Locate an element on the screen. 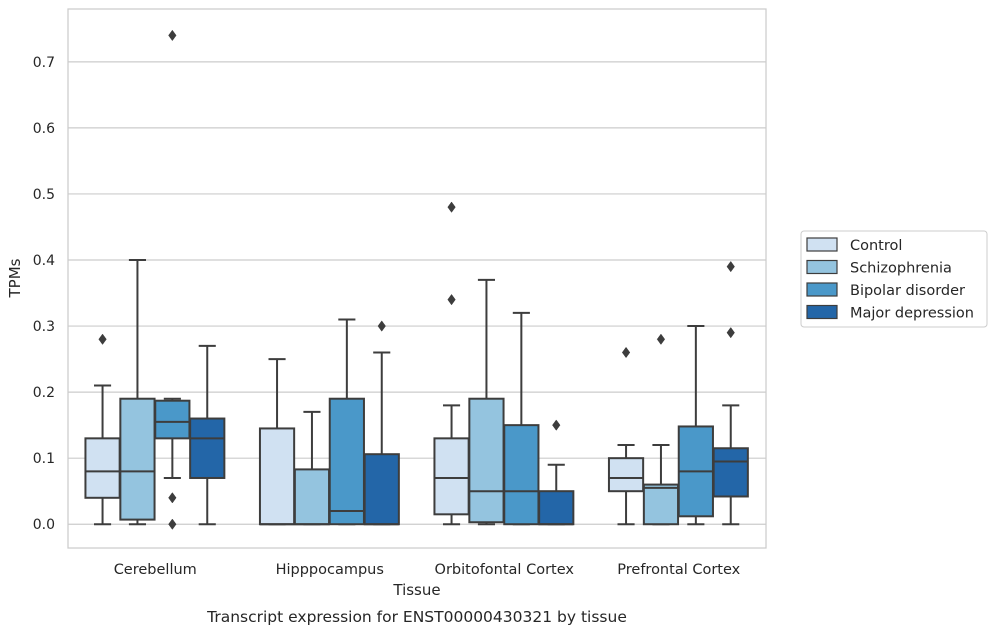 Image resolution: width=997 pixels, height=634 pixels. legend-label: Schizophrenia is located at coordinates (901, 269).